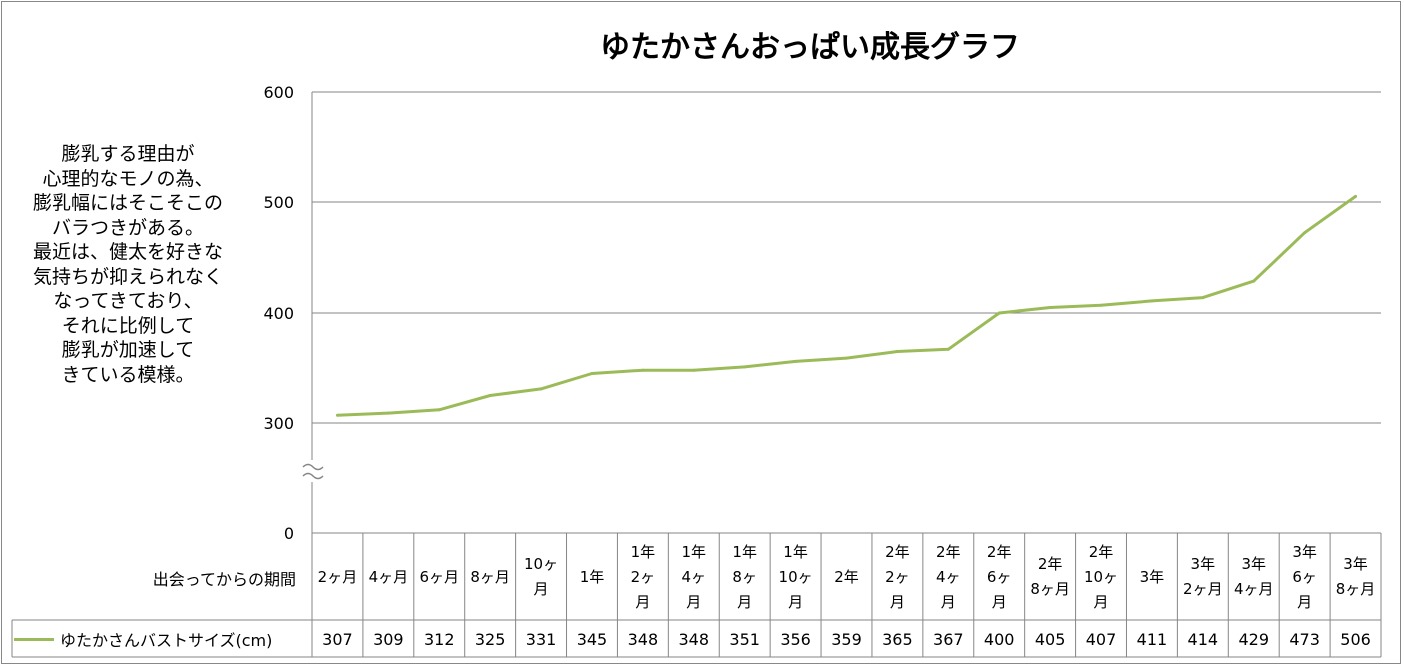 This screenshot has width=1404, height=667. What do you see at coordinates (1203, 576) in the screenshot?
I see `category-label: 3年 2ヶ月` at bounding box center [1203, 576].